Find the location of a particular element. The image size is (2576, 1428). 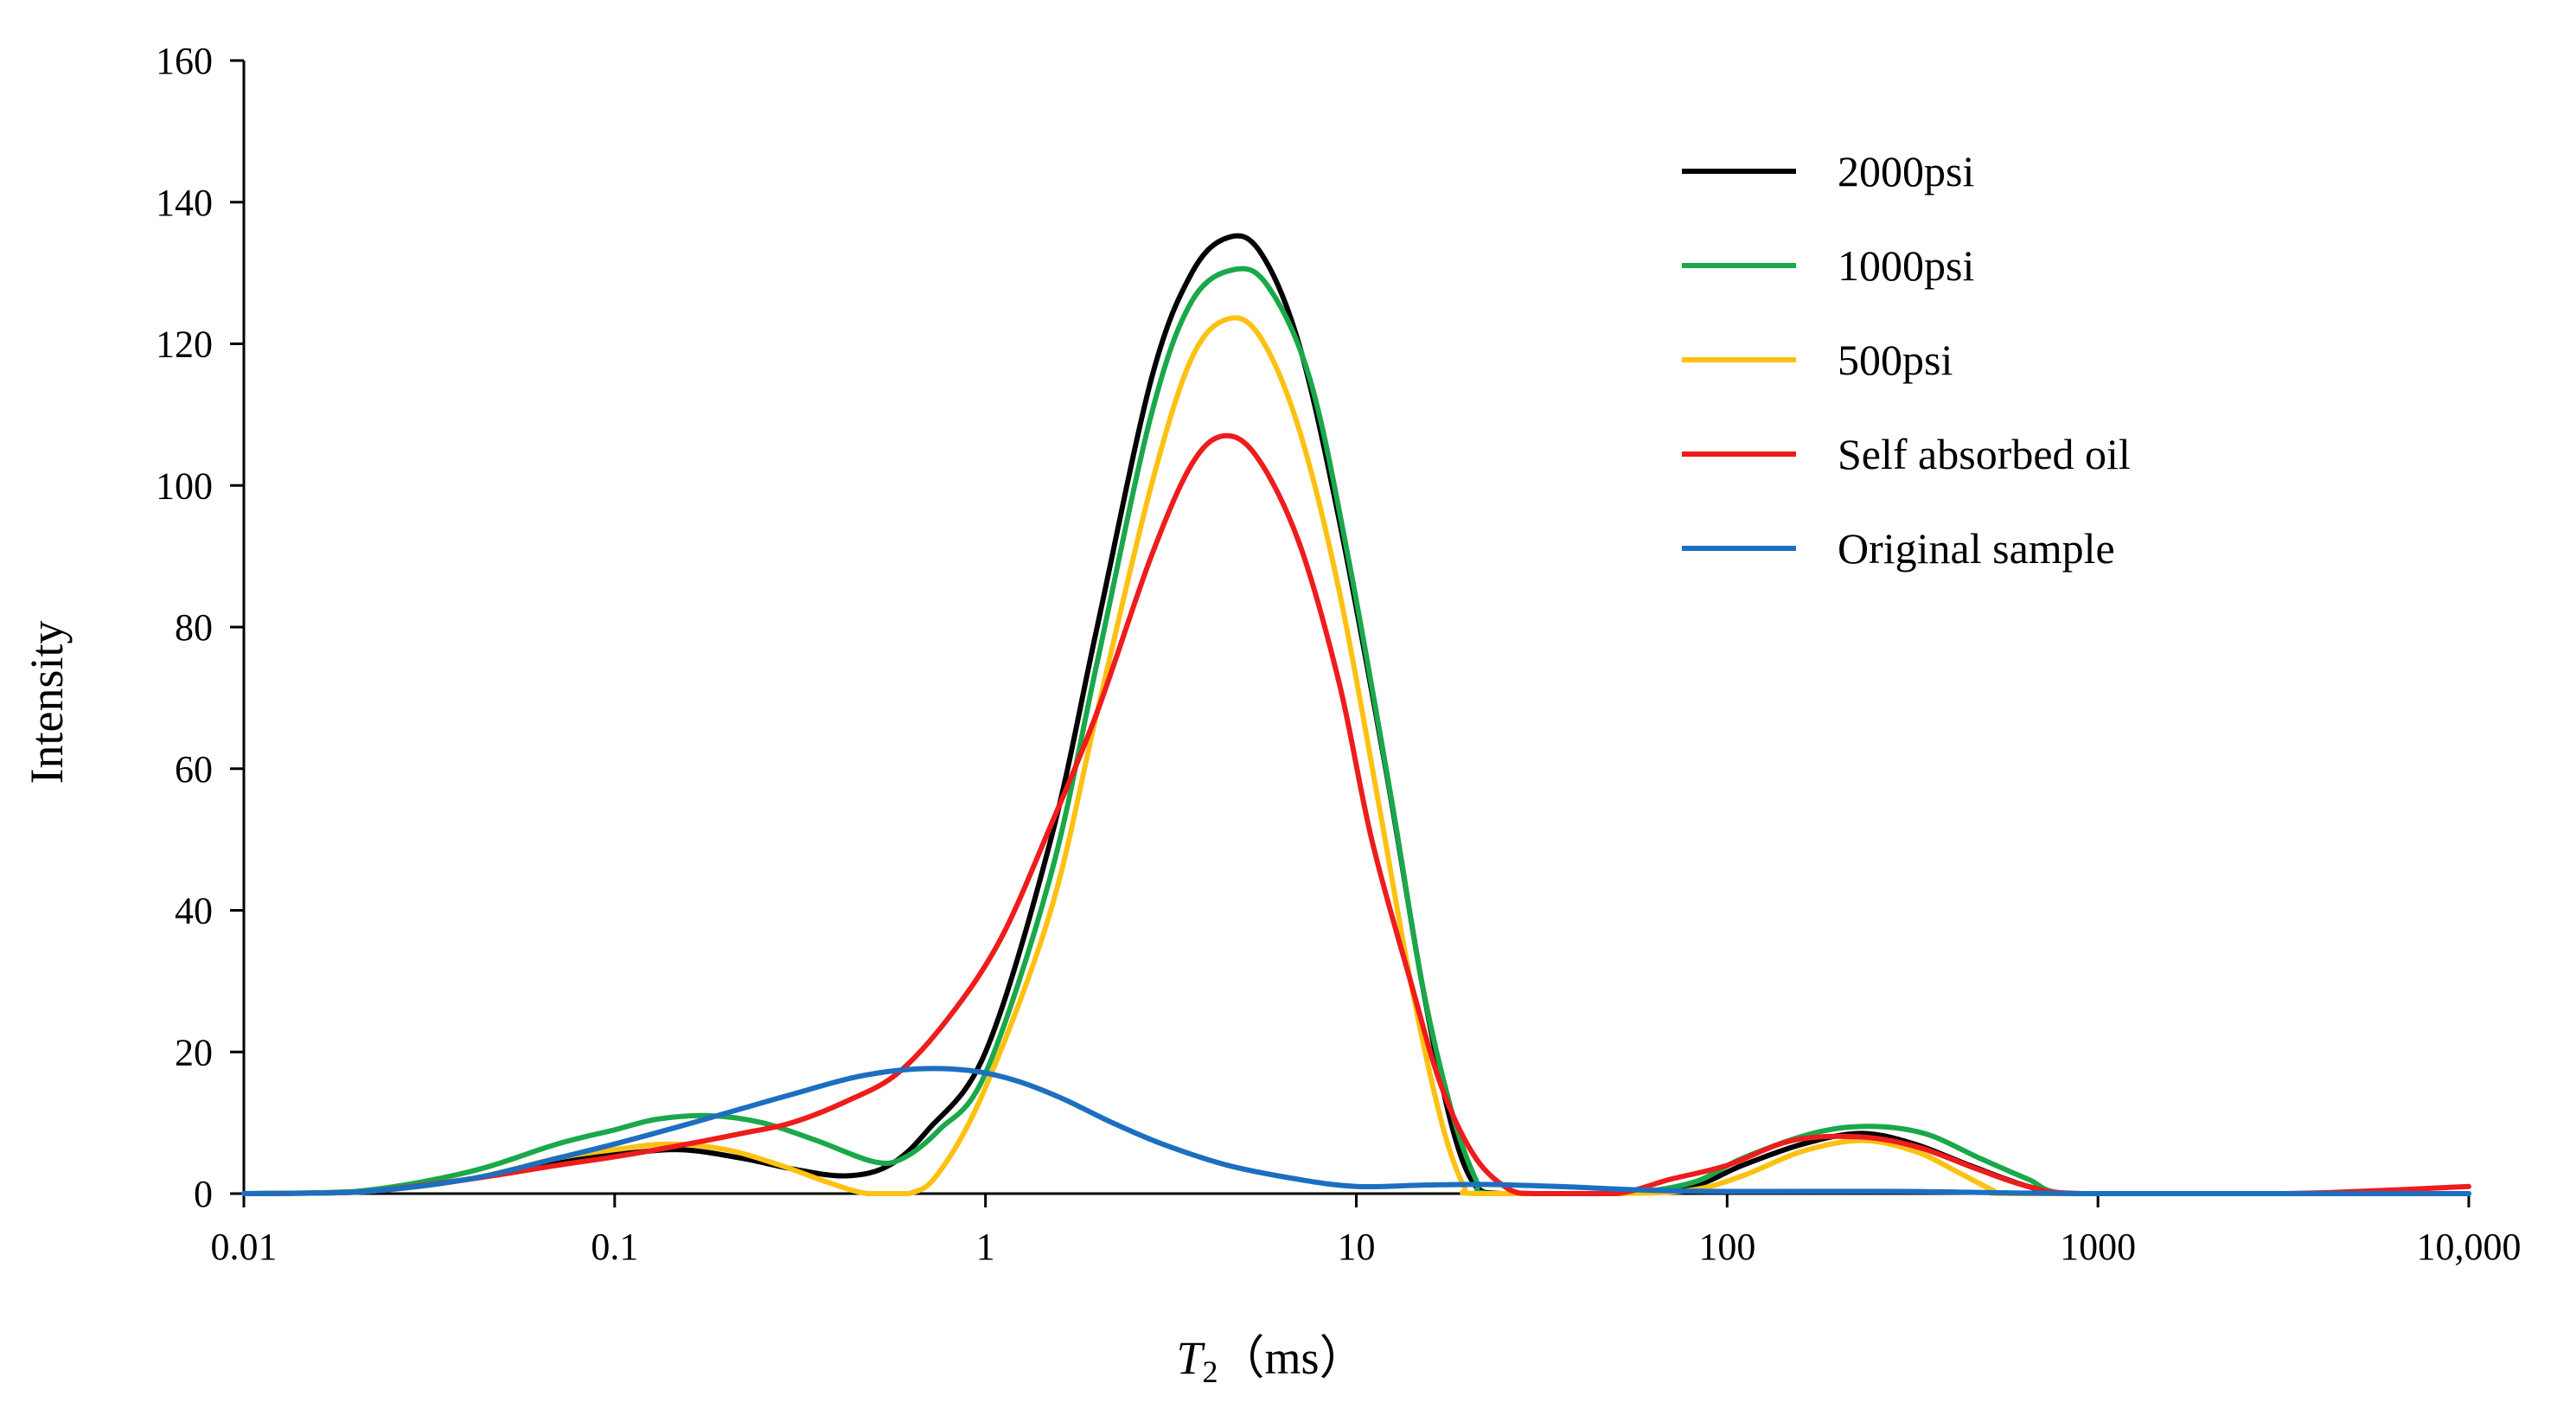

x-axis-label-unit: （ms） is located at coordinates (1292, 1358).